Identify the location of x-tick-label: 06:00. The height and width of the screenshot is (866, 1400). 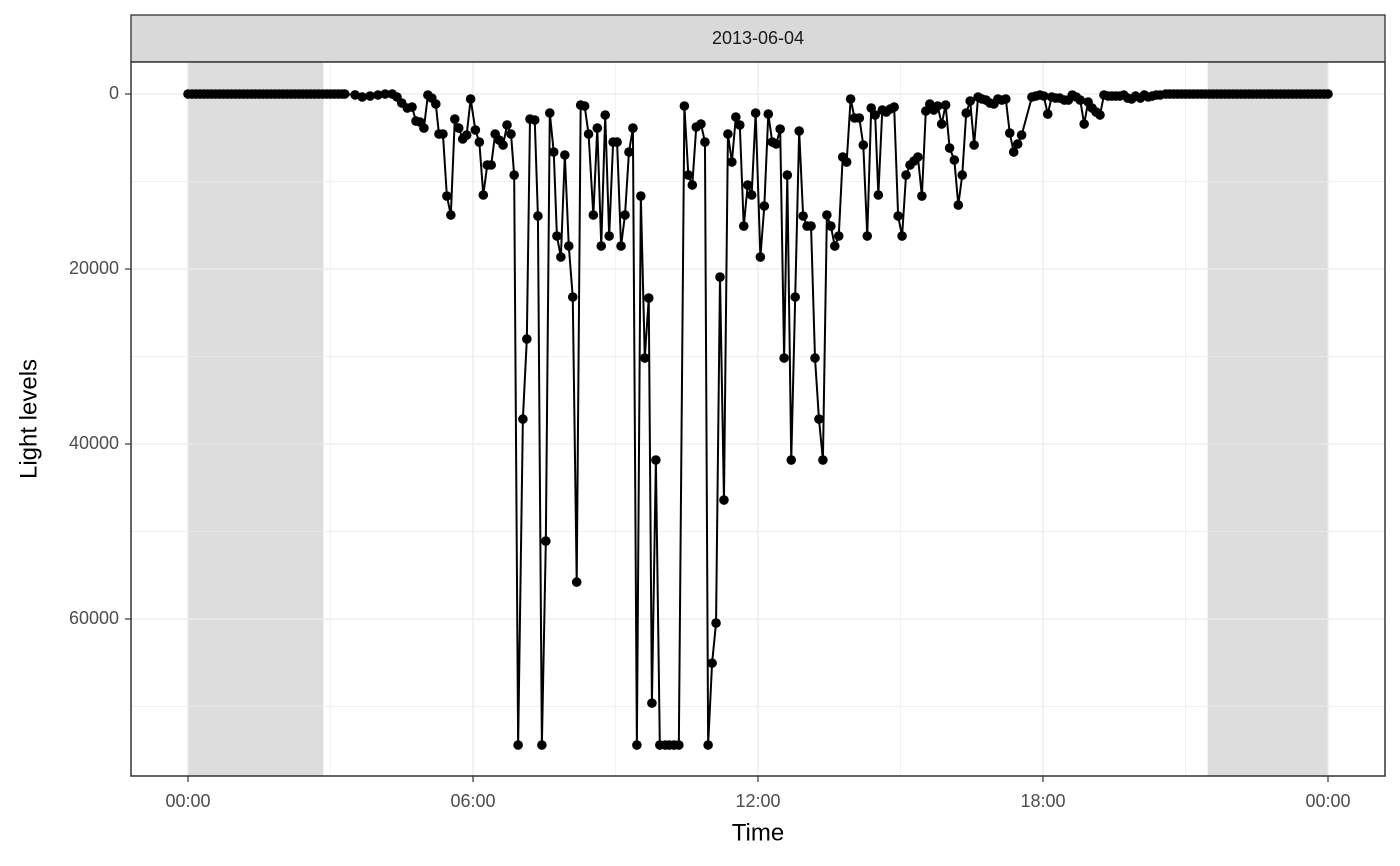
(472, 801).